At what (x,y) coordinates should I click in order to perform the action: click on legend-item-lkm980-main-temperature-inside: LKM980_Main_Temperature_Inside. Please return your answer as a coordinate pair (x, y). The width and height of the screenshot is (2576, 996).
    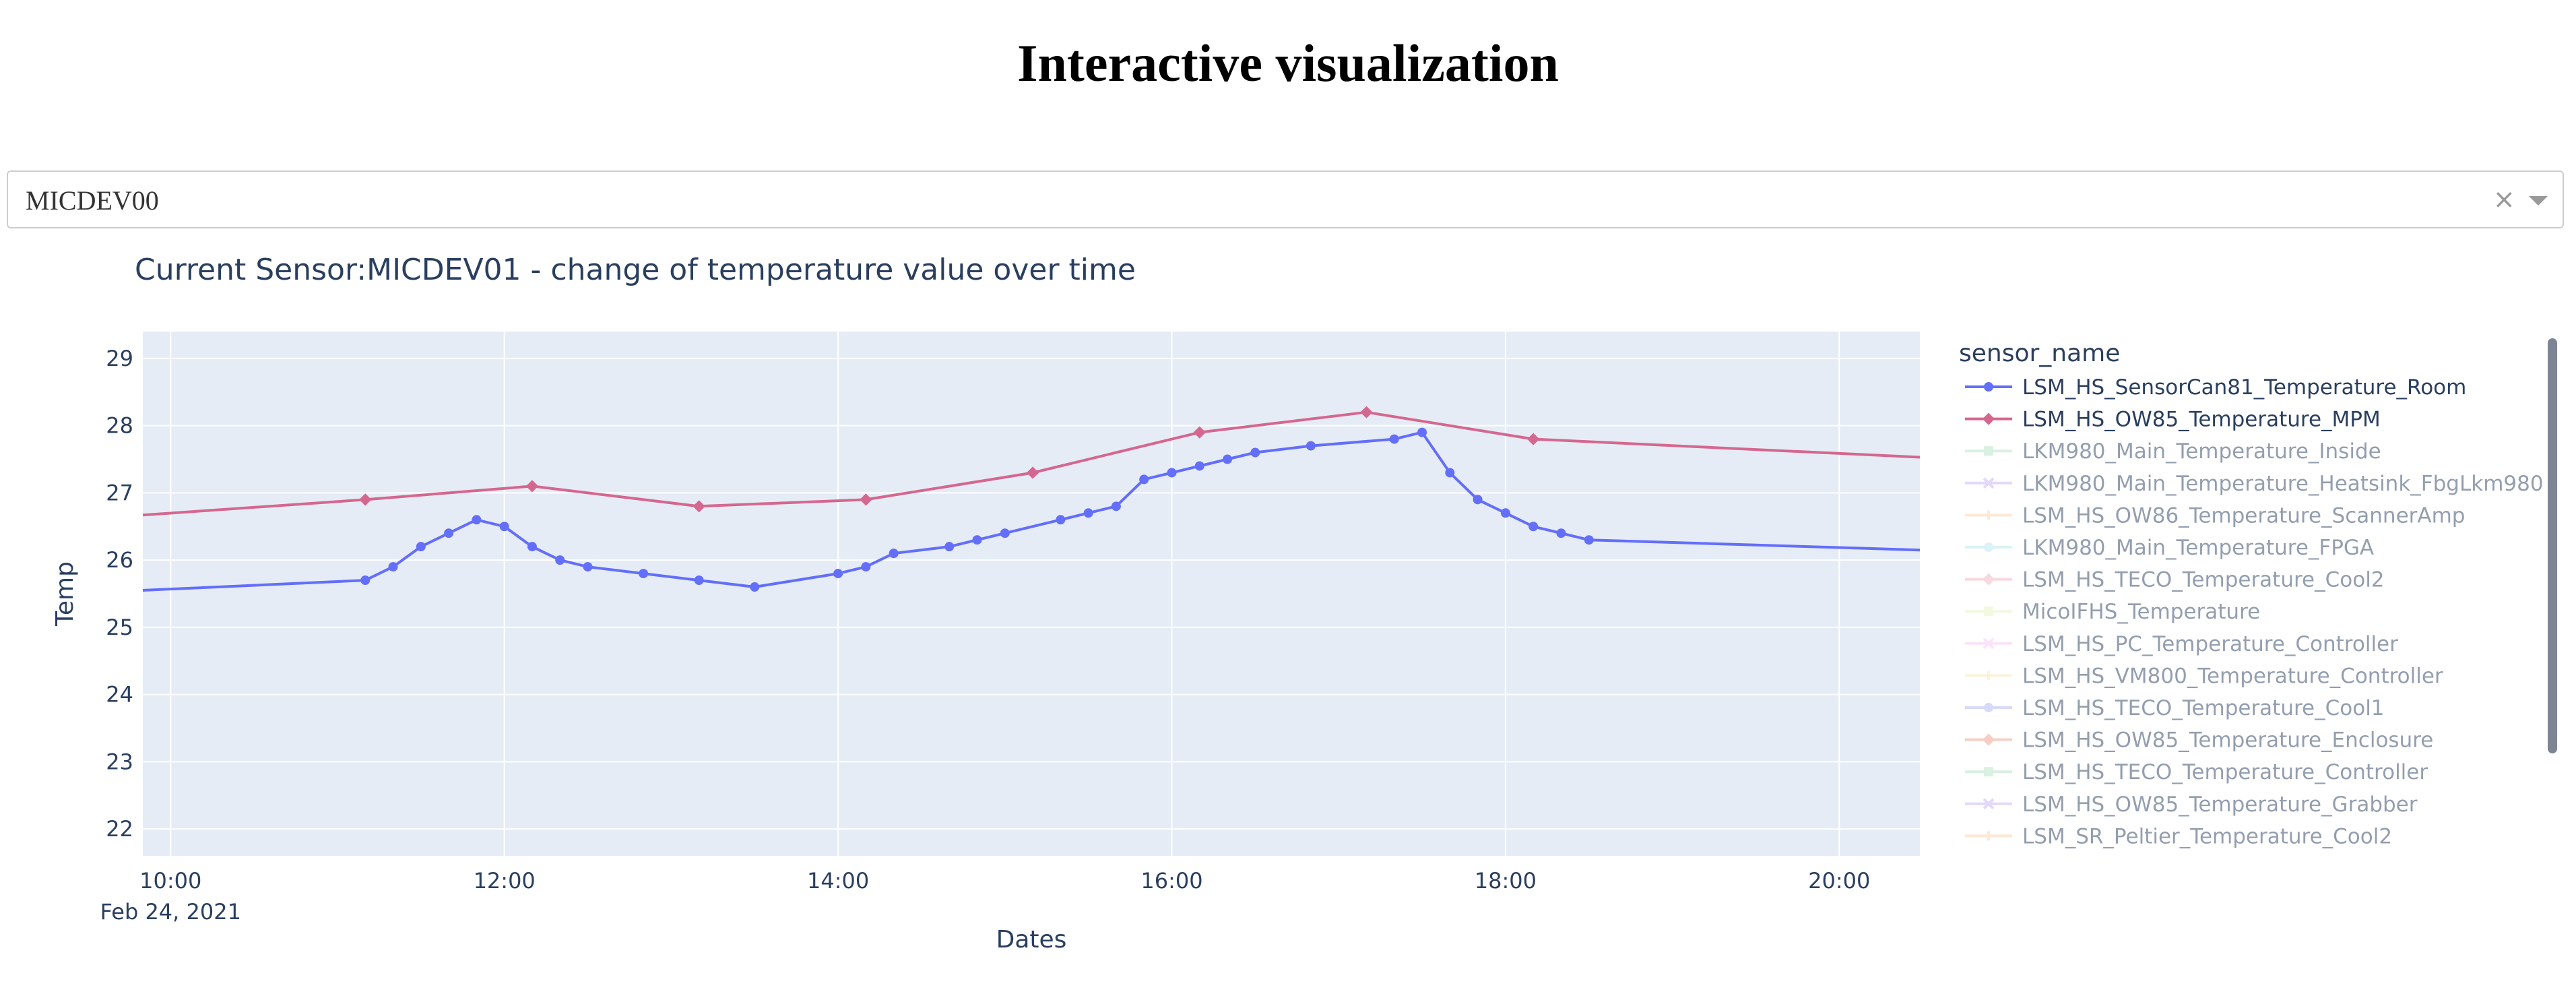
    Looking at the image, I should click on (2173, 451).